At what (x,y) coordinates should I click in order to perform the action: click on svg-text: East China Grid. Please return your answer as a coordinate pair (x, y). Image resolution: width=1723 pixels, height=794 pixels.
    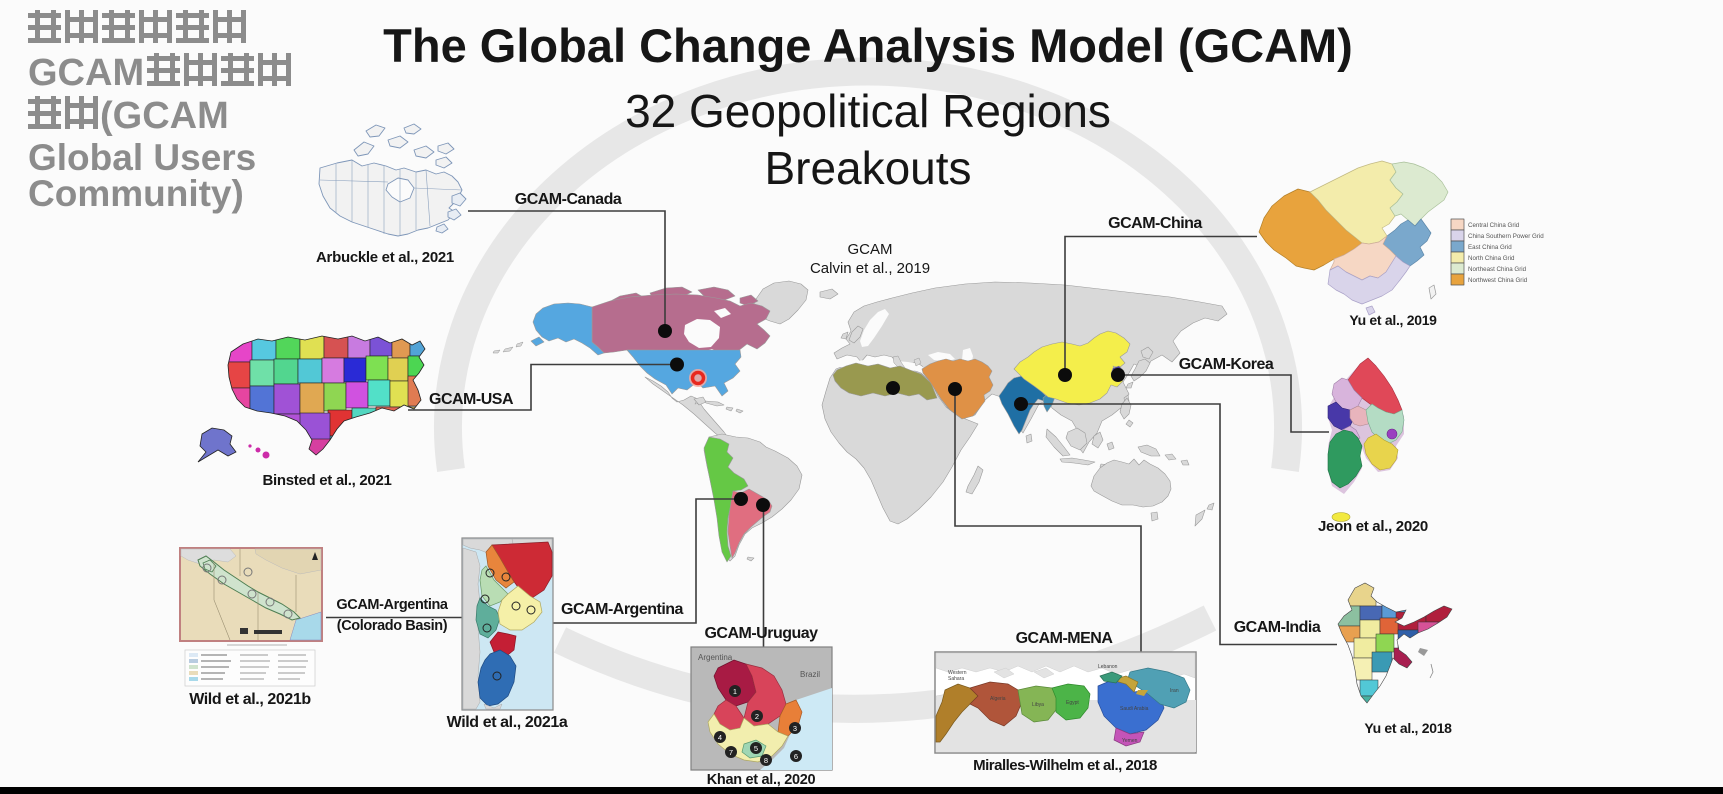
    Looking at the image, I should click on (1490, 247).